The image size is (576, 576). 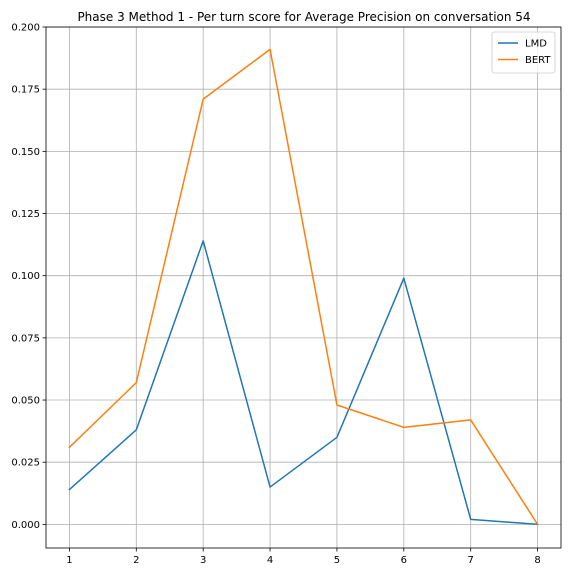 I want to click on legend-label-lmd: LMD, so click(x=536, y=44).